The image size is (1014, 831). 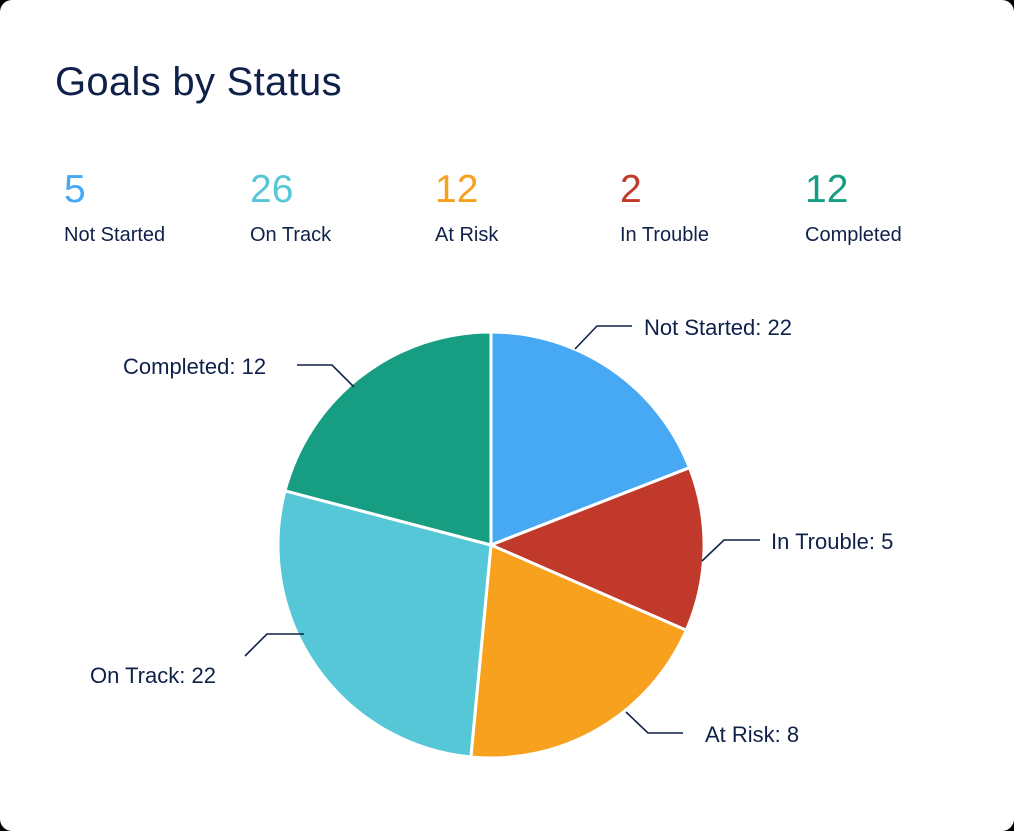 I want to click on data-label-at-risk: At Risk: 8, so click(x=752, y=734).